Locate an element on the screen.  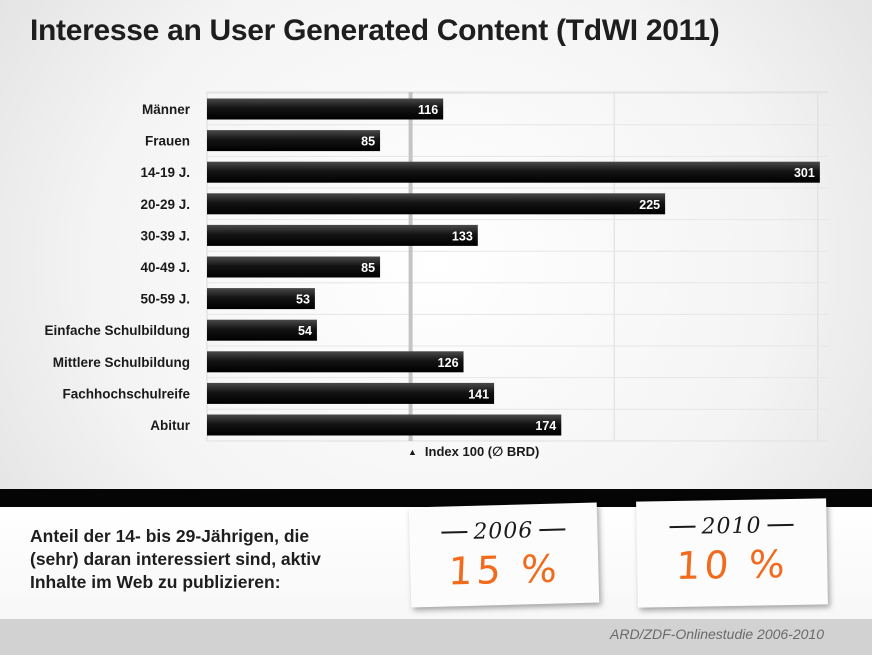
reference-marker-icon: ▲ is located at coordinates (412, 452).